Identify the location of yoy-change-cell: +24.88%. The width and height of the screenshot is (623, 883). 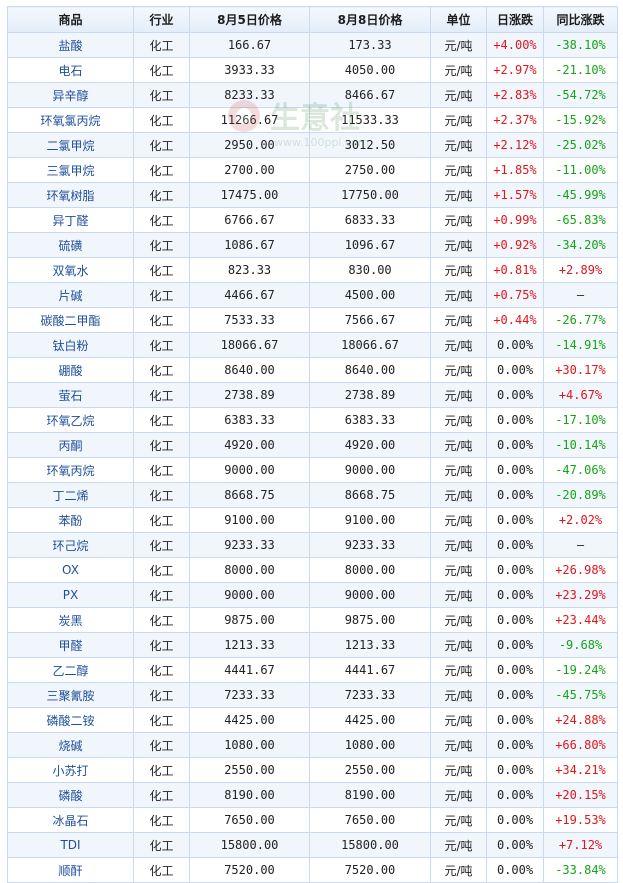
(580, 720).